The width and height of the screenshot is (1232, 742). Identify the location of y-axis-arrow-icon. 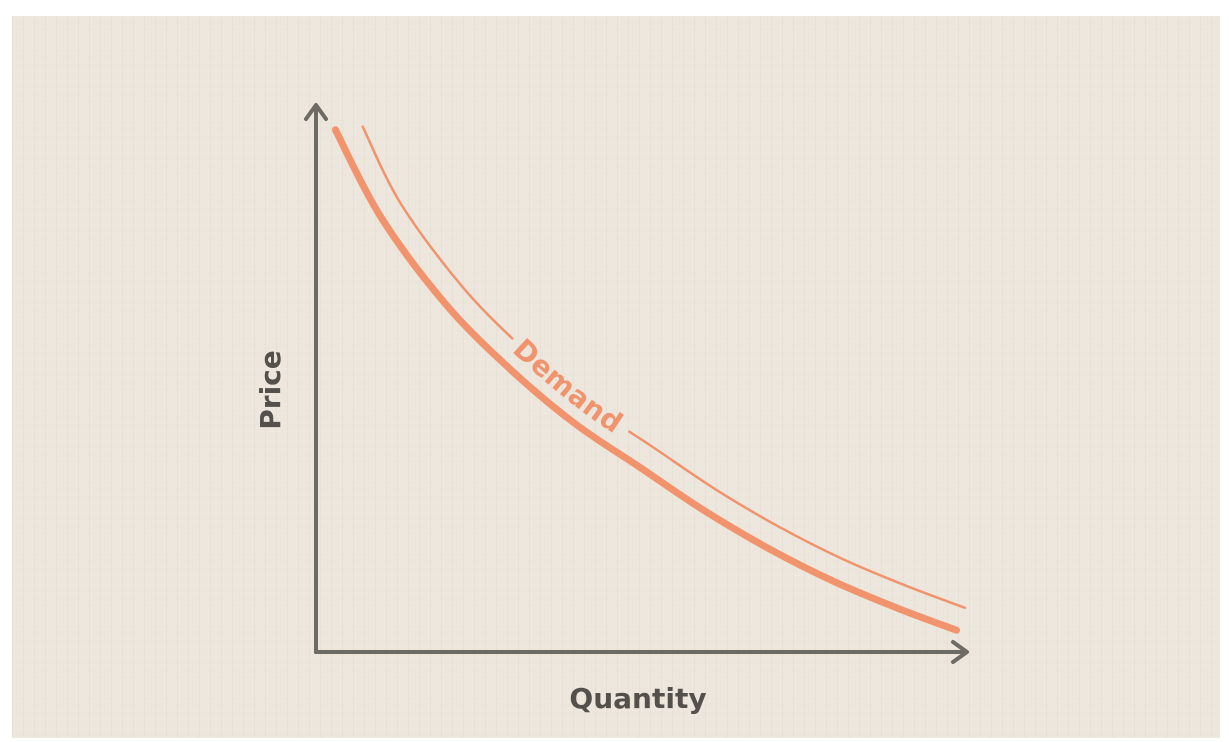
(316, 112).